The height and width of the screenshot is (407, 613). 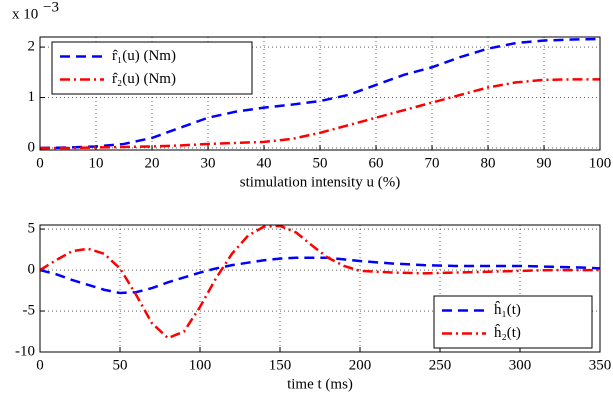 What do you see at coordinates (144, 56) in the screenshot?
I see `legend-label: r̂₁(u) (Nm)` at bounding box center [144, 56].